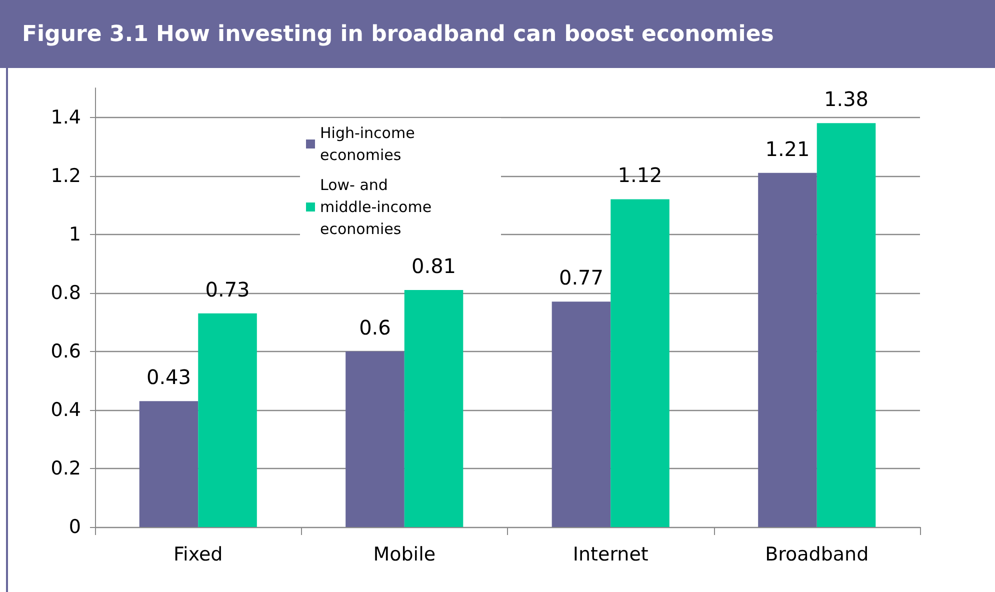 The width and height of the screenshot is (995, 592). I want to click on y-tick-label: 0, so click(74, 527).